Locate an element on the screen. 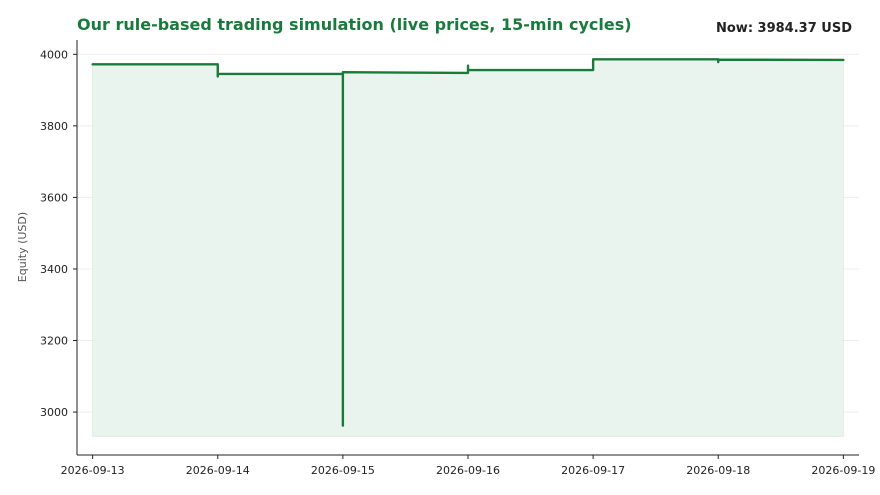 The image size is (880, 495). y-axis-label: Equity (USD) is located at coordinates (22, 247).